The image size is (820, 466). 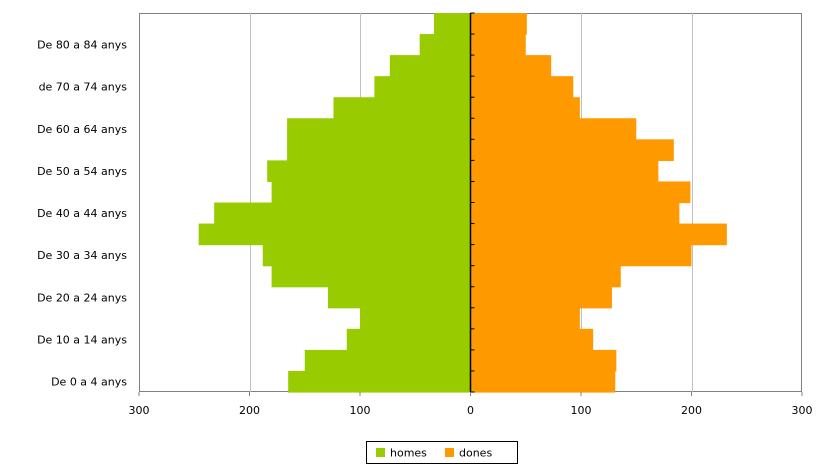 I want to click on legend-label-dones: dones, so click(x=475, y=453).